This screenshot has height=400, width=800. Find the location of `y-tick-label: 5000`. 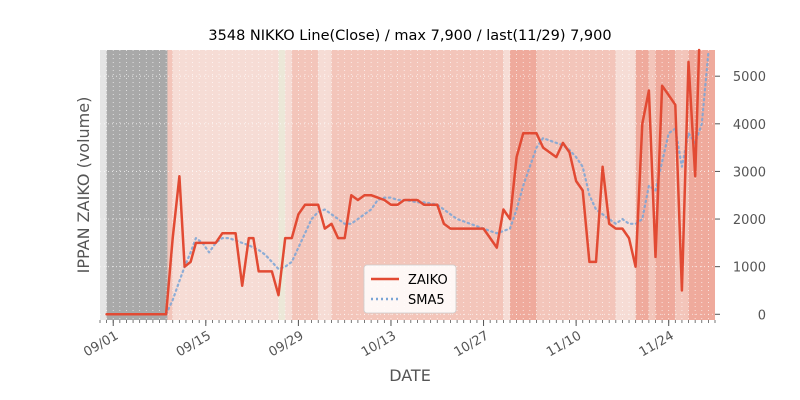

y-tick-label: 5000 is located at coordinates (749, 77).